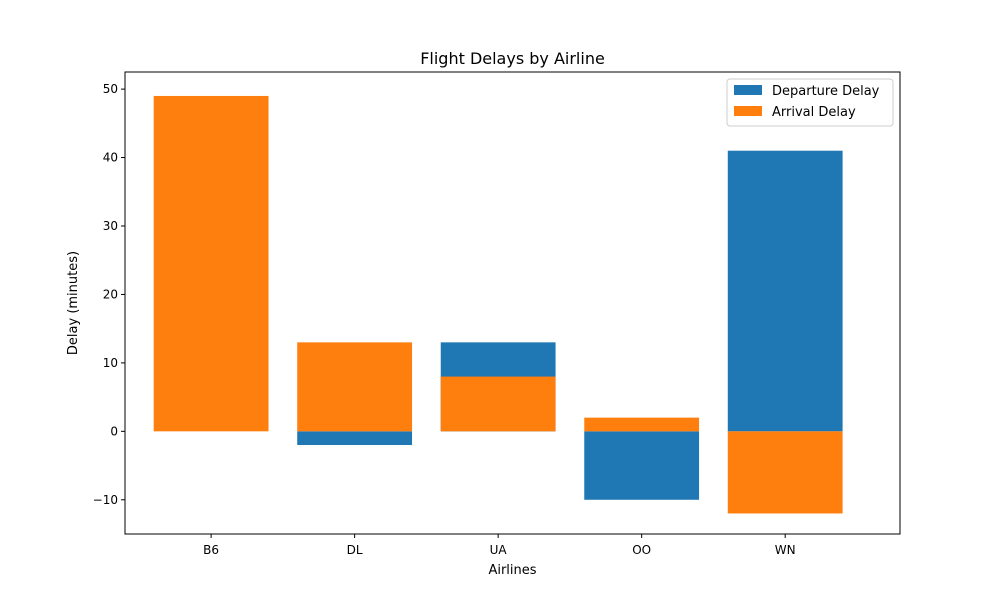  I want to click on chart-title: Flight Delays by Airline, so click(512, 58).